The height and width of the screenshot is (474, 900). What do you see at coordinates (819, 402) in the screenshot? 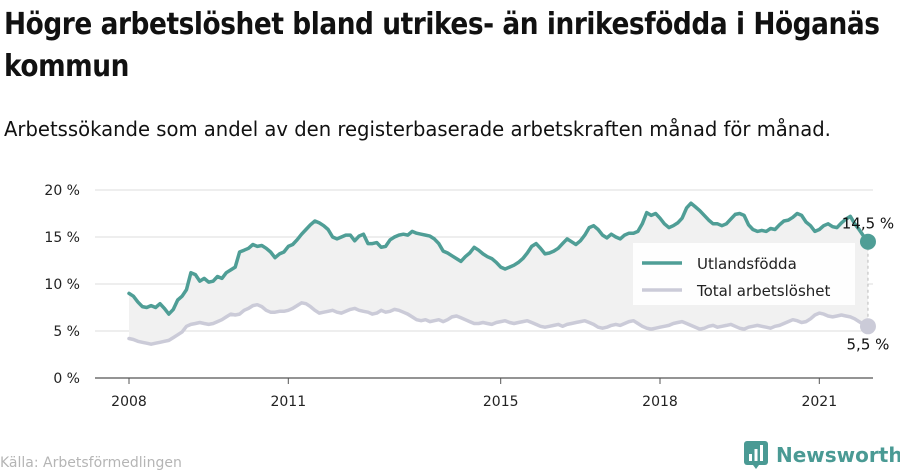
I see `x-tick-label: 2021` at bounding box center [819, 402].